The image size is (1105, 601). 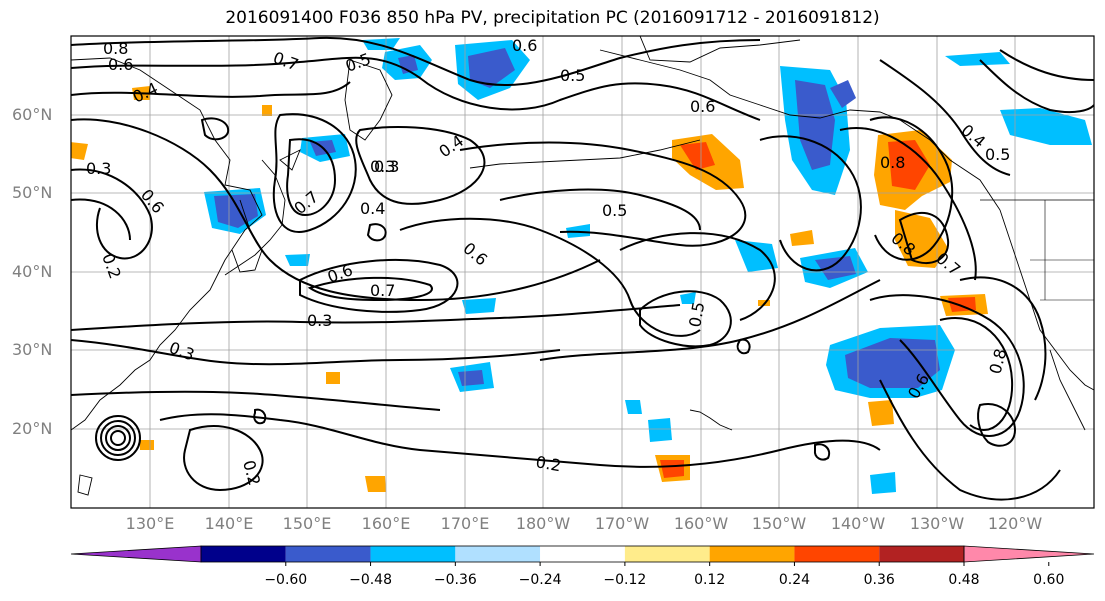 I want to click on lon-label: 140°W, so click(x=858, y=523).